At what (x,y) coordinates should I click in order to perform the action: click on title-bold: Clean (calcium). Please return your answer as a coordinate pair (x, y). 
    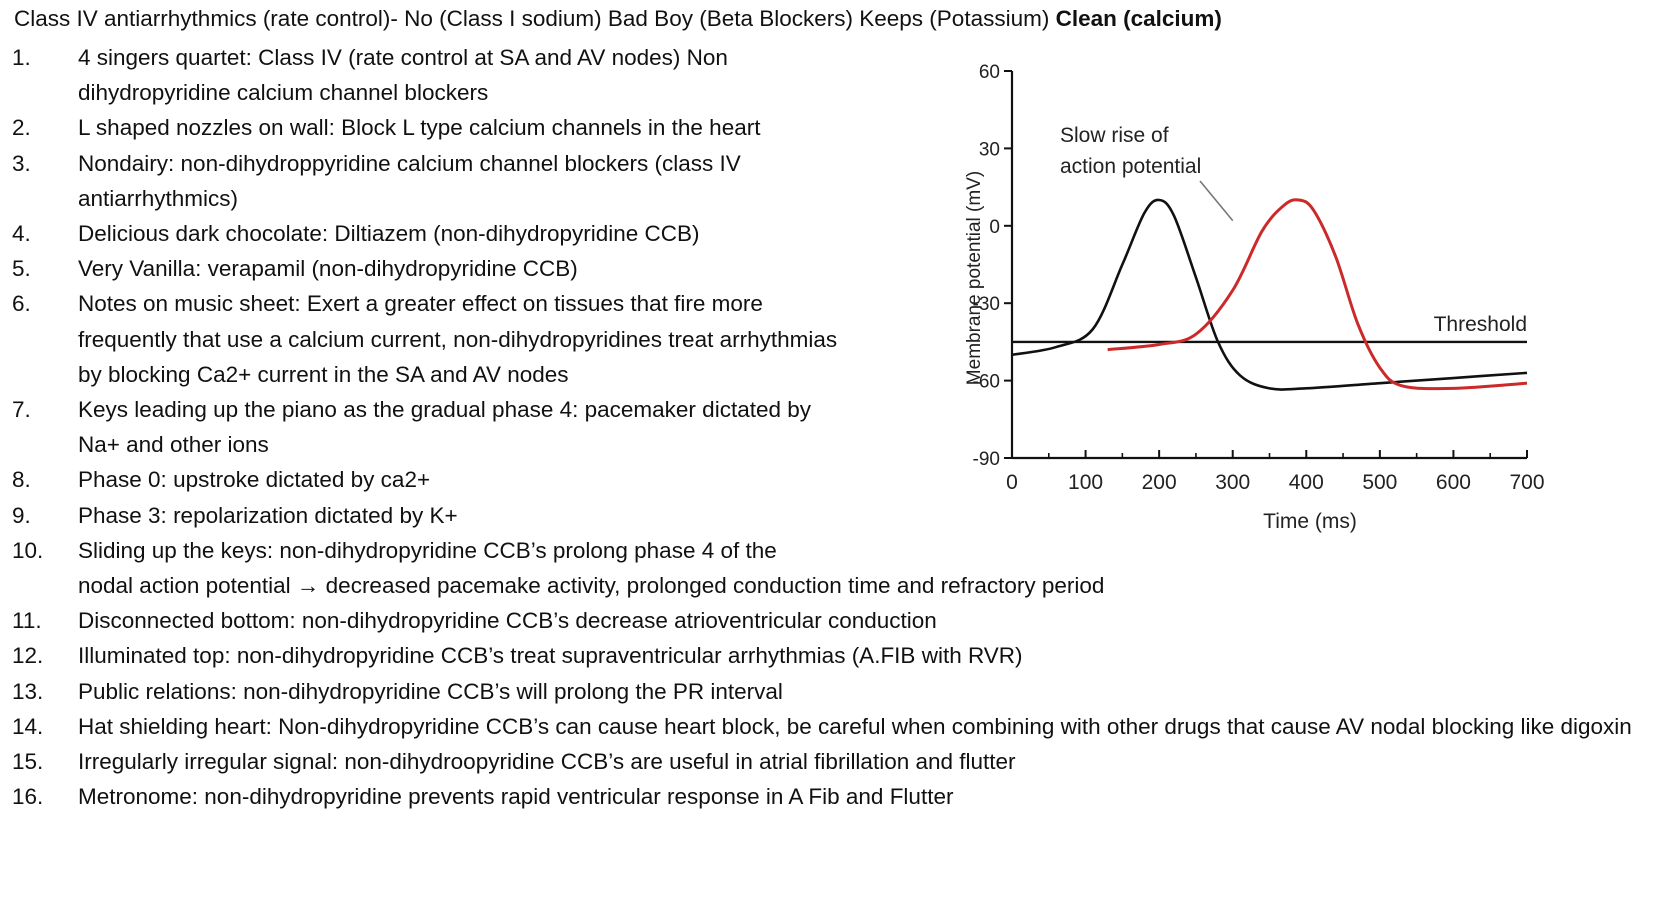
    Looking at the image, I should click on (1138, 18).